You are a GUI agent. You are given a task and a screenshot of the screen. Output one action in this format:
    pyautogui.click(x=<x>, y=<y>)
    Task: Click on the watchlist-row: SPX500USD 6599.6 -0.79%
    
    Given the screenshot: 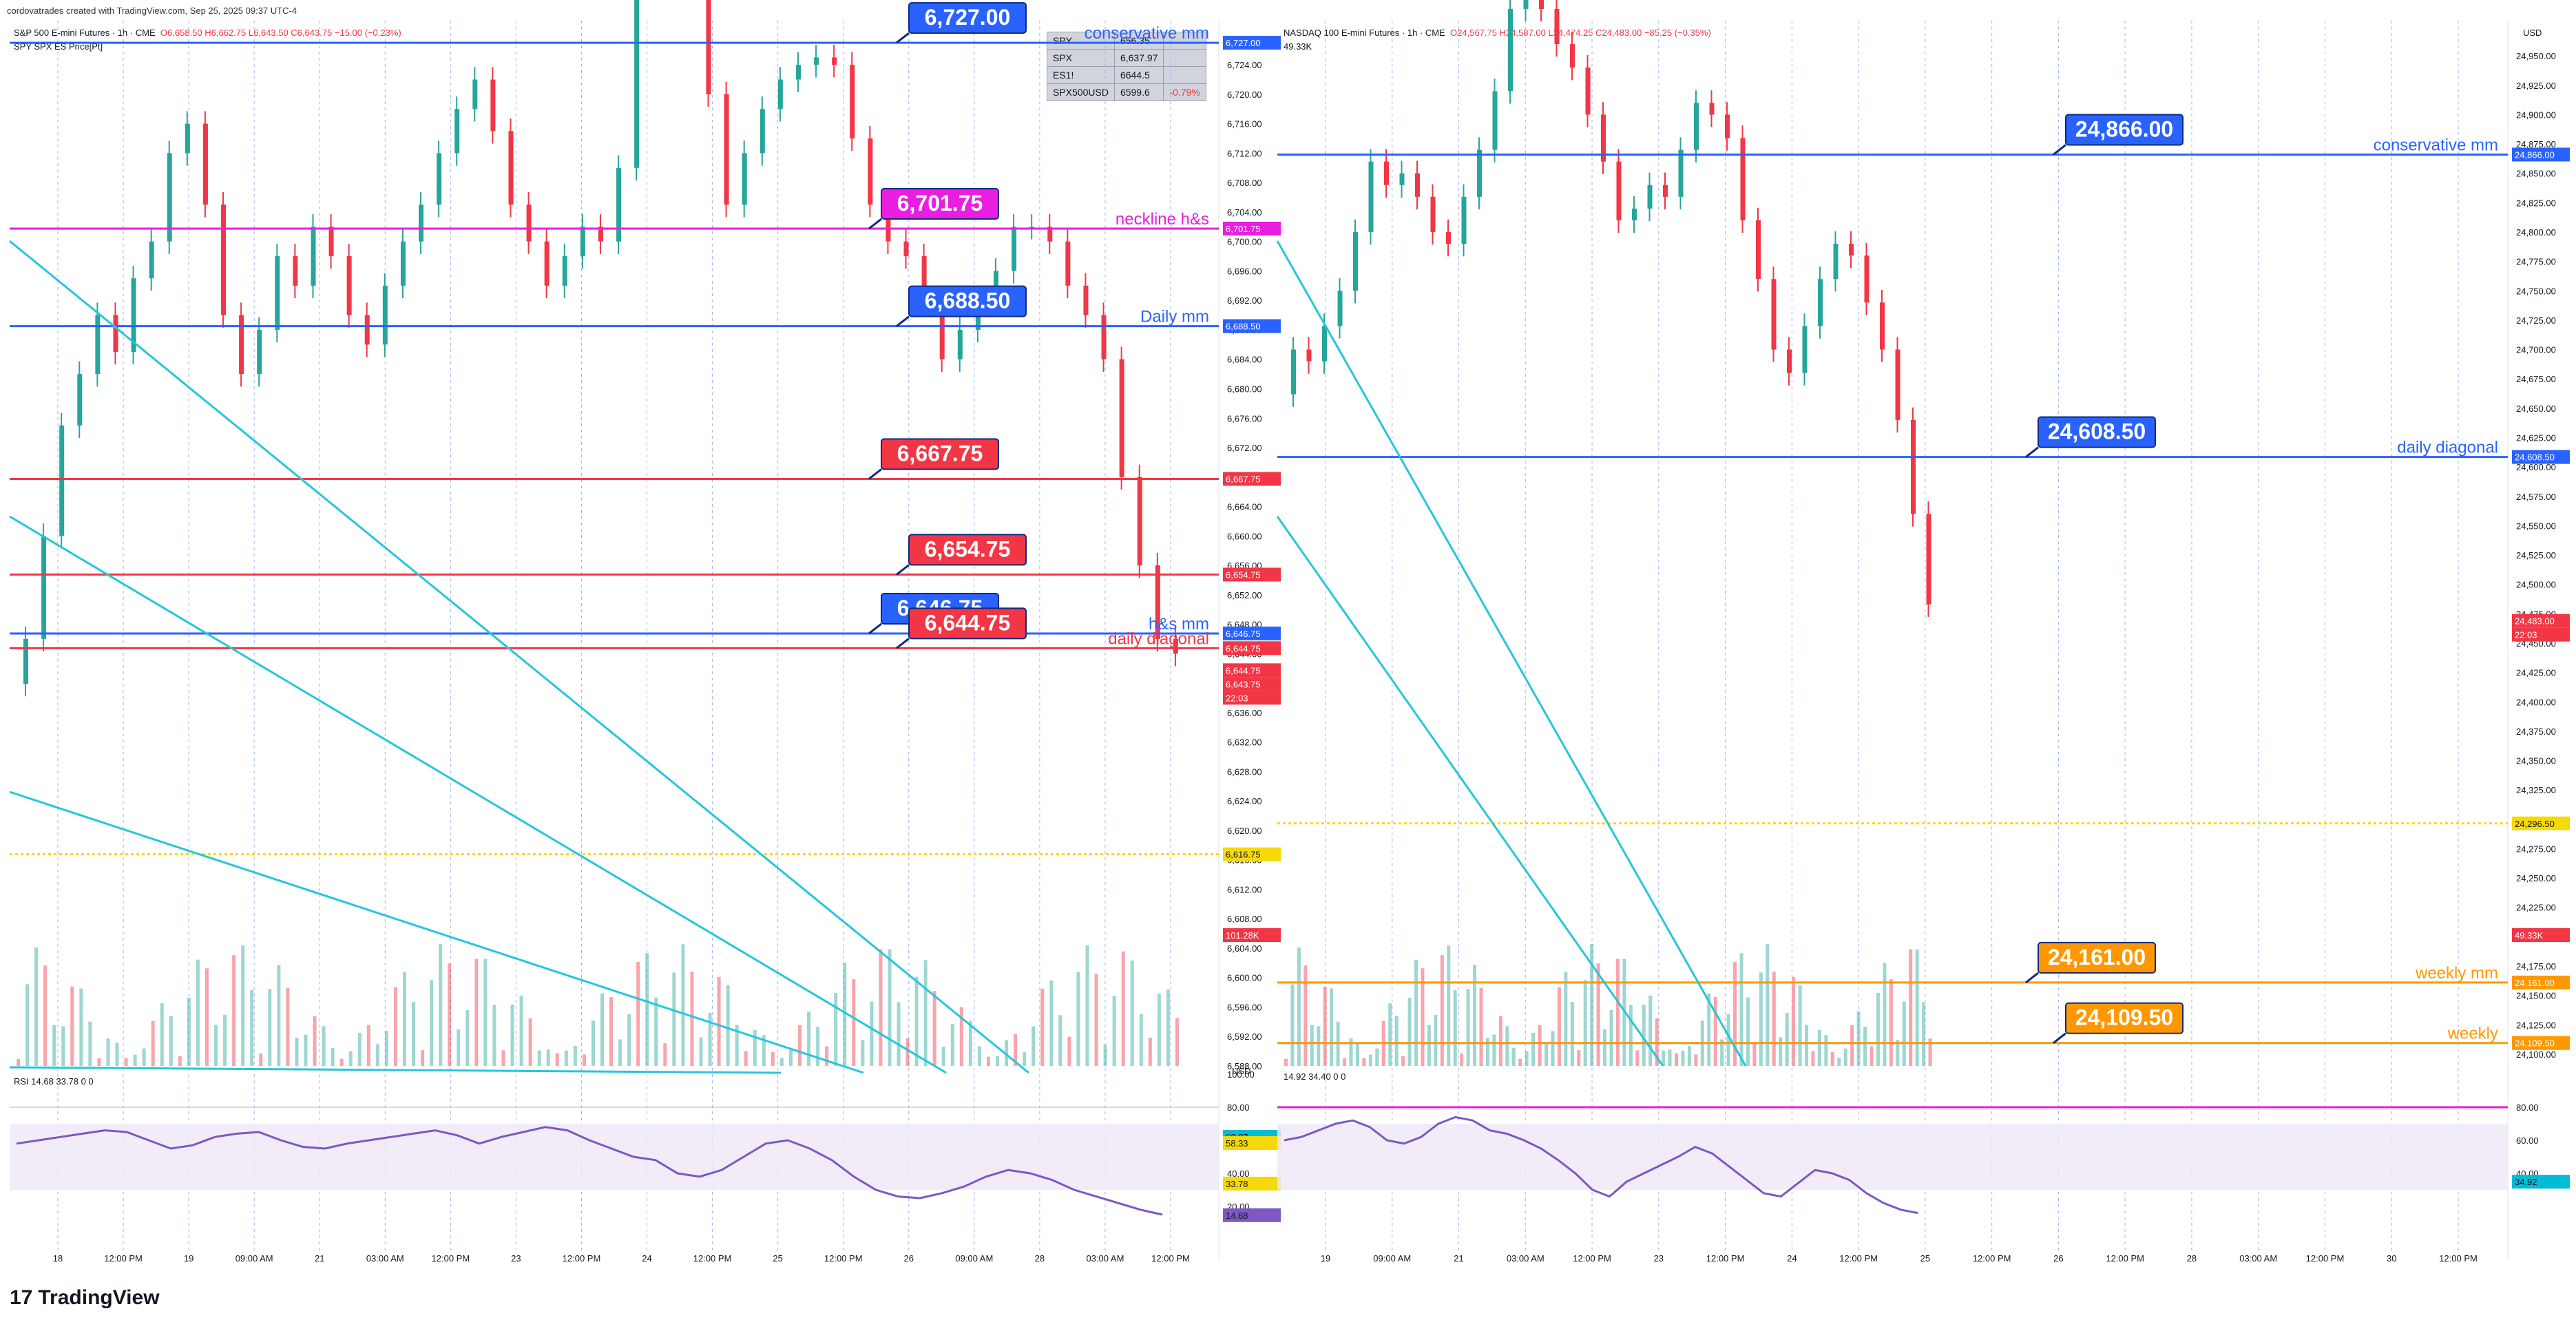 What is the action you would take?
    pyautogui.click(x=1126, y=92)
    